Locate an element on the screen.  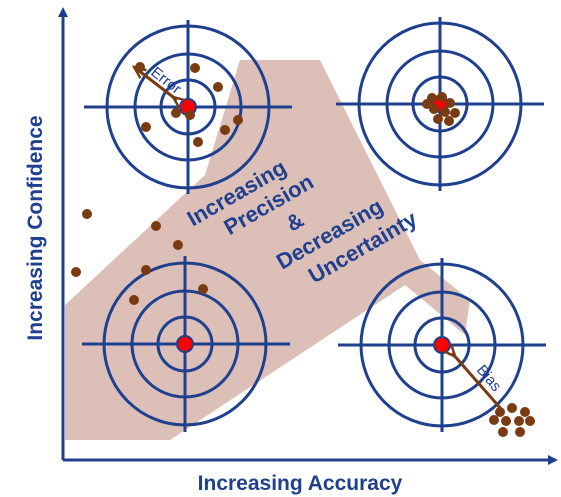
dots-top-left is located at coordinates (189, 104).